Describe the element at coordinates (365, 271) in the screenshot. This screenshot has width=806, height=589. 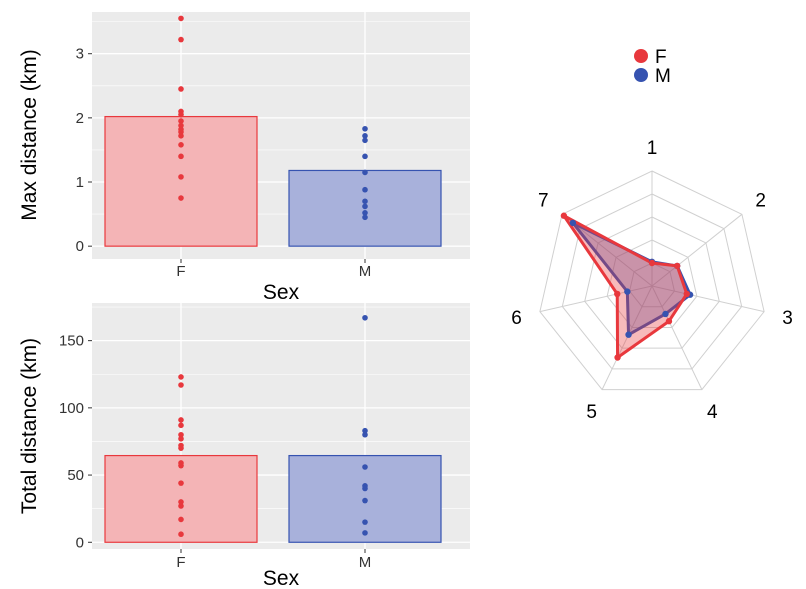
I see `max-x-tick-m: M` at that location.